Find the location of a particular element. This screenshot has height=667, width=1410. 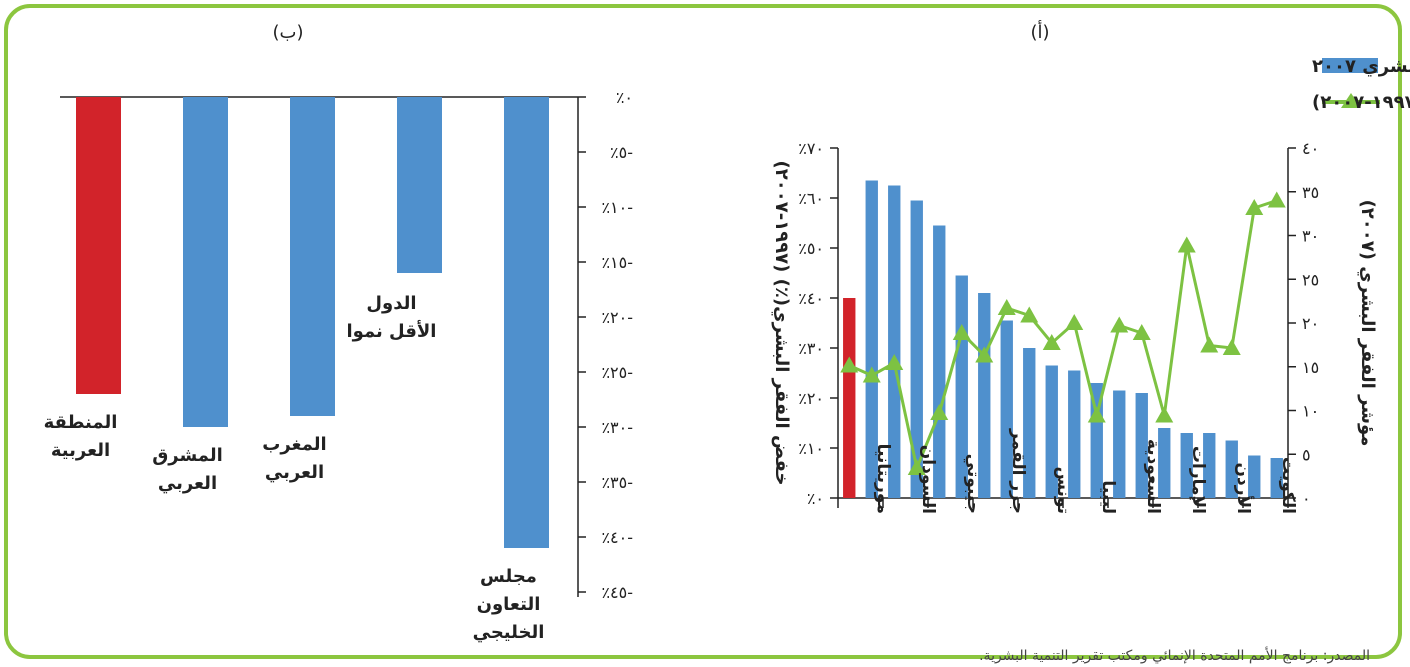

panel-a-category-label: جزر القمر is located at coordinates (1018, 471).